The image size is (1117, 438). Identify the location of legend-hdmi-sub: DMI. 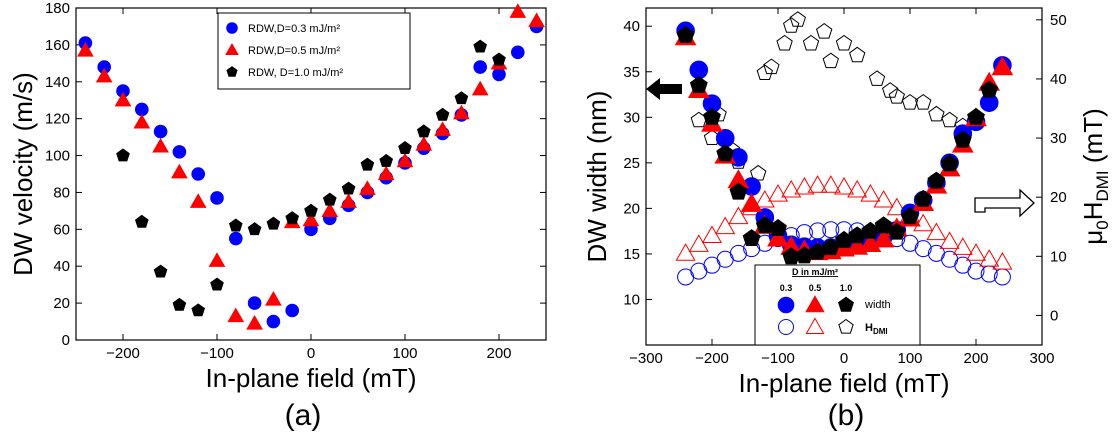
(880, 331).